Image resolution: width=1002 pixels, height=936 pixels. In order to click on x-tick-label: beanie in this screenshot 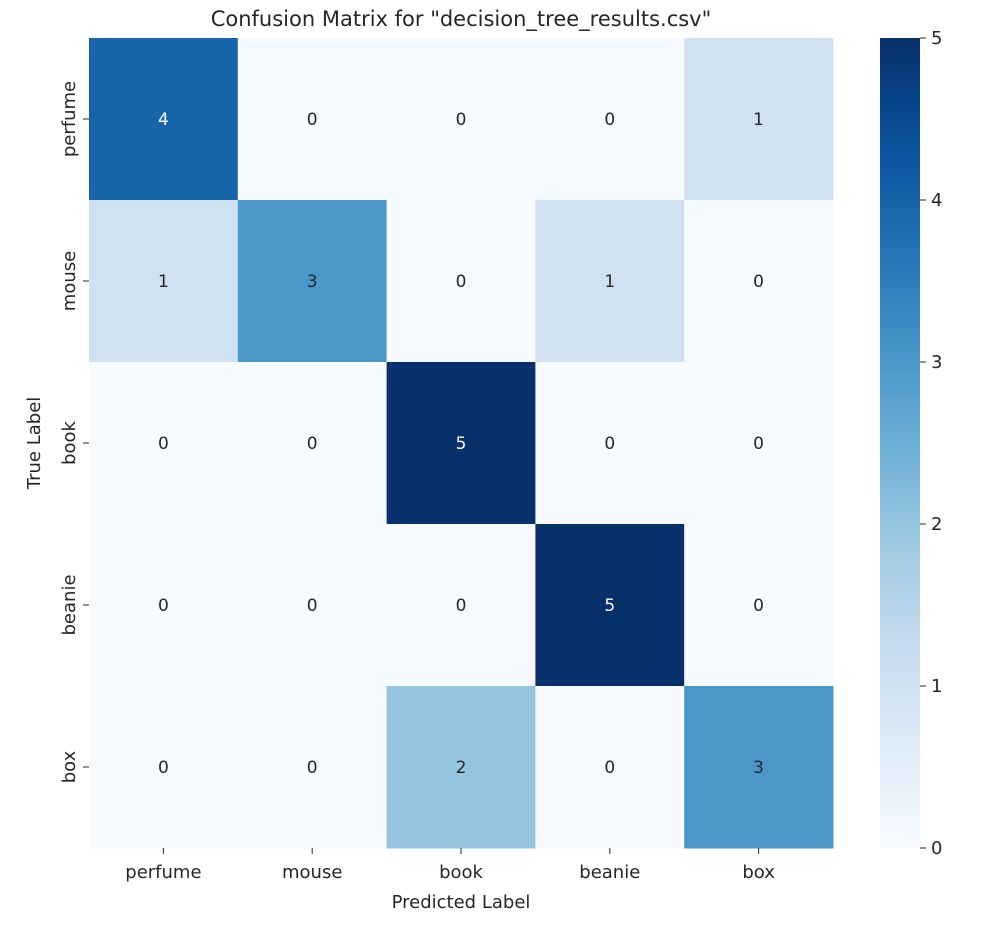, I will do `click(609, 872)`.